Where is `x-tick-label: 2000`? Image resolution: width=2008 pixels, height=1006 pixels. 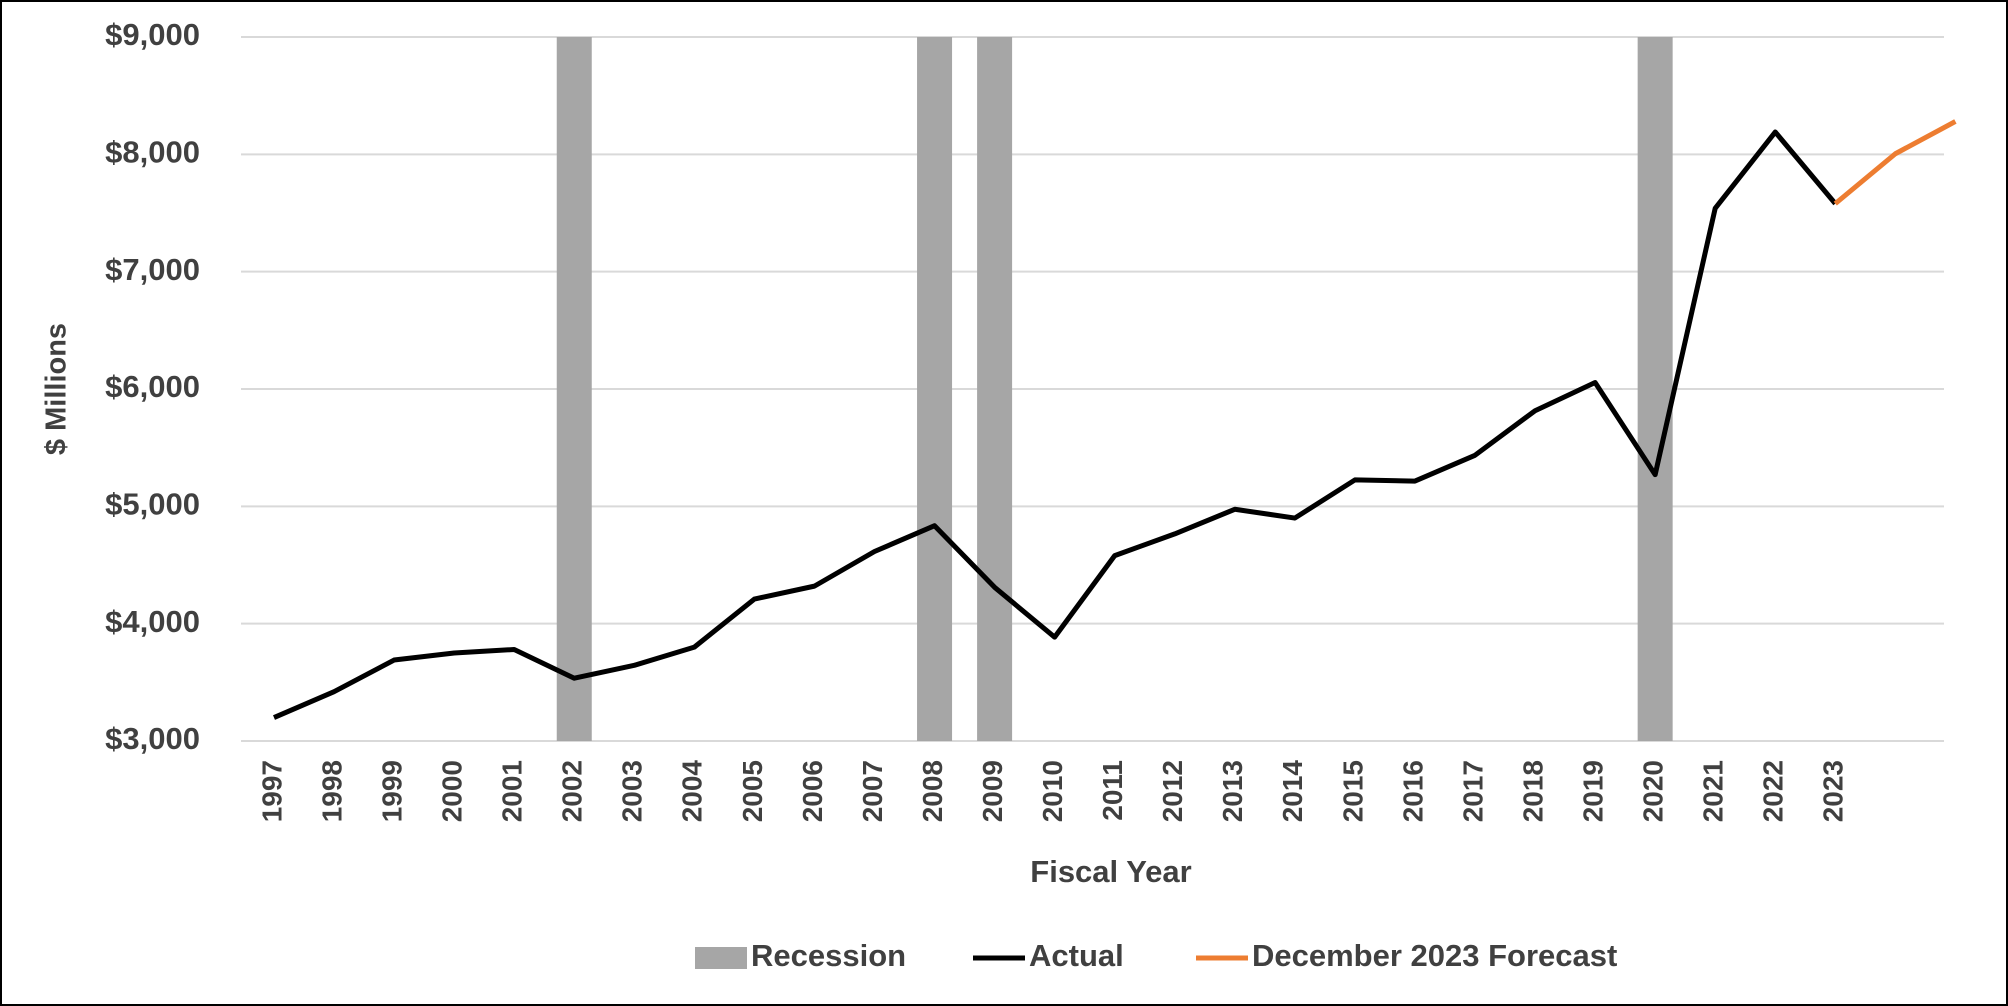
x-tick-label: 2000 is located at coordinates (452, 791).